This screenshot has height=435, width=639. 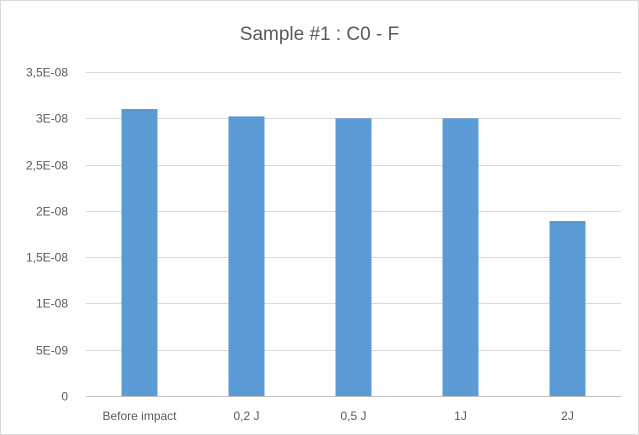 I want to click on x-tick-label: 0,5 J, so click(x=353, y=416).